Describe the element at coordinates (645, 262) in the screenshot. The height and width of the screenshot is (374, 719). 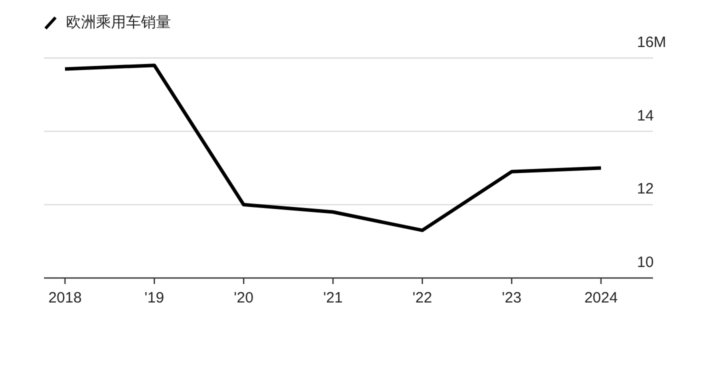
I see `y-tick-label: 10` at that location.